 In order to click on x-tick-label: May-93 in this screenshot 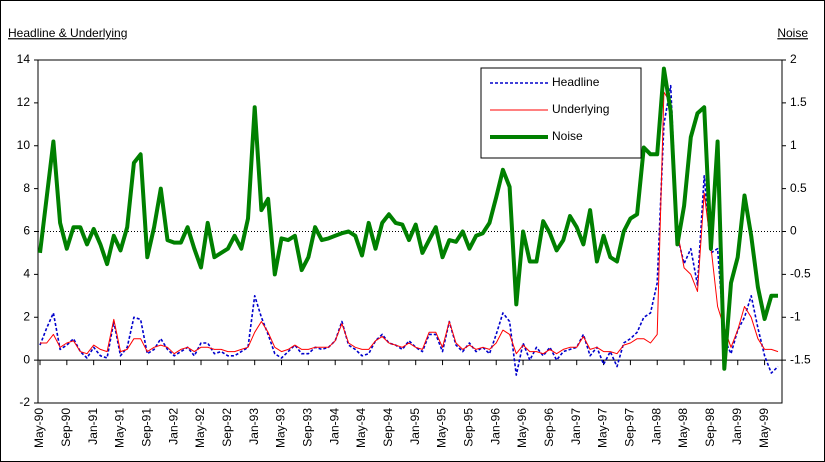, I will do `click(281, 428)`.